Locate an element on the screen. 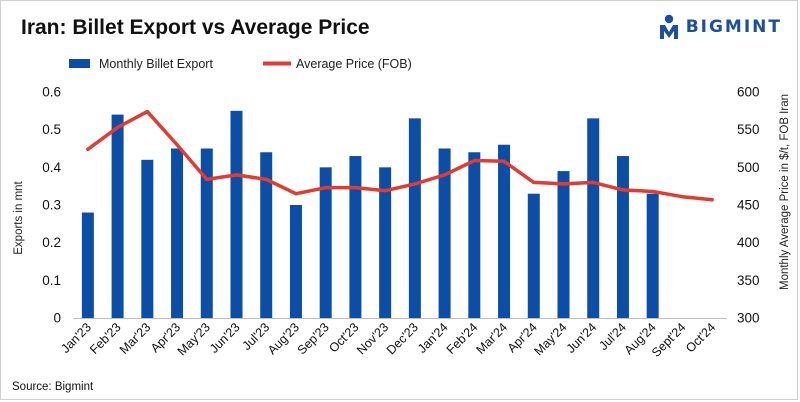 This screenshot has height=402, width=800. left-axis-ticks: 0 0.1 0.2 0.3 0.4 0.5 0.6 is located at coordinates (51, 205).